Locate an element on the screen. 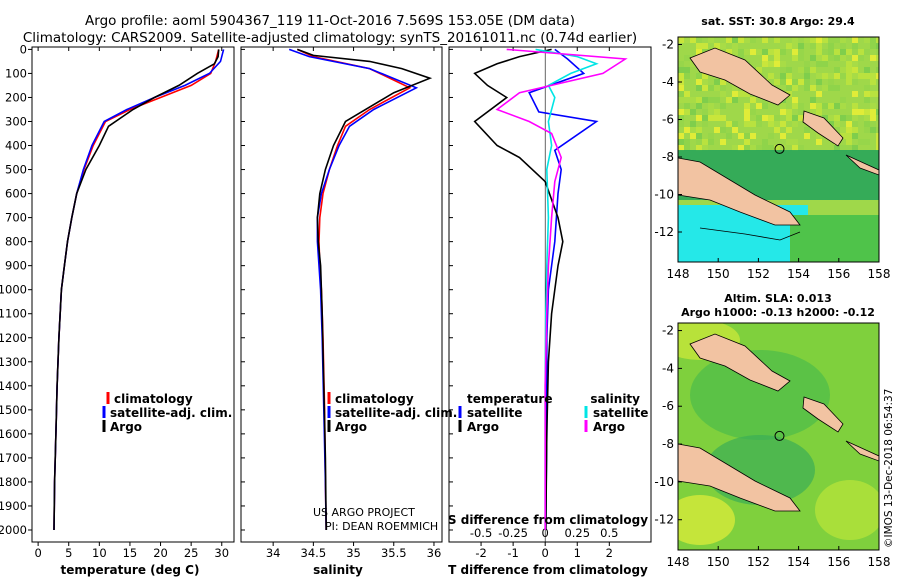 The height and width of the screenshot is (580, 900). difference-top-axis: -0.5 -0.25 0 0.25 0.5 is located at coordinates (544, 533).